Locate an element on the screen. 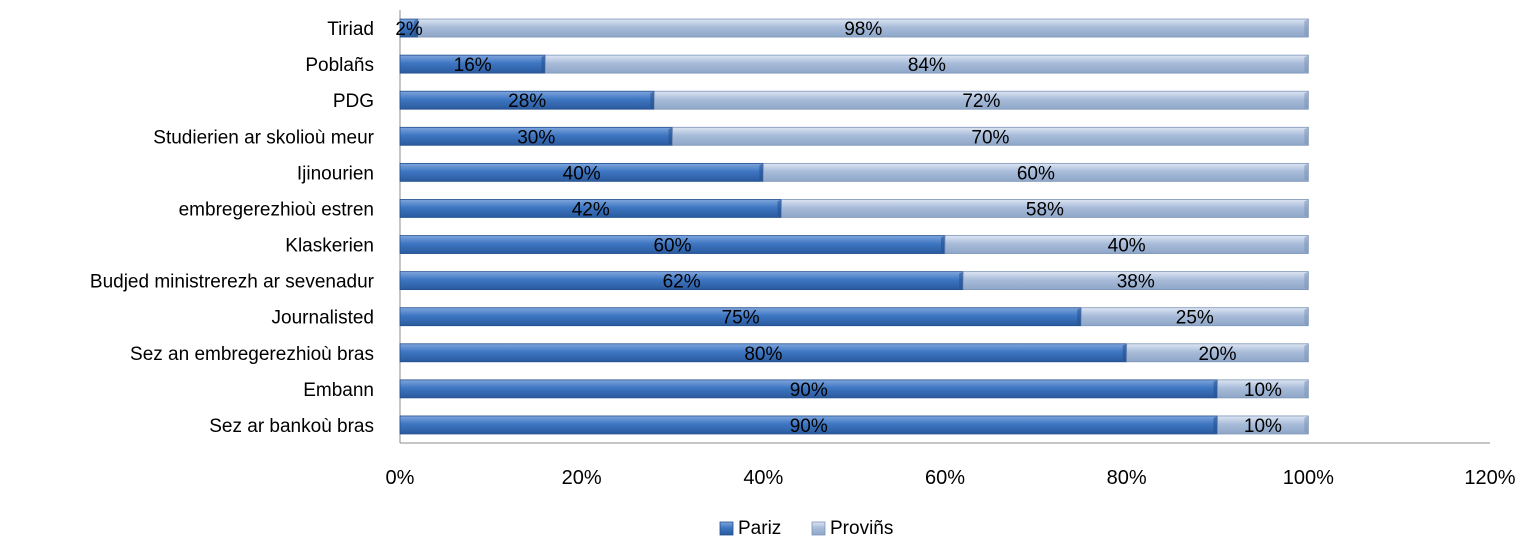 Image resolution: width=1525 pixels, height=545 pixels. data-label: 38% is located at coordinates (1136, 282).